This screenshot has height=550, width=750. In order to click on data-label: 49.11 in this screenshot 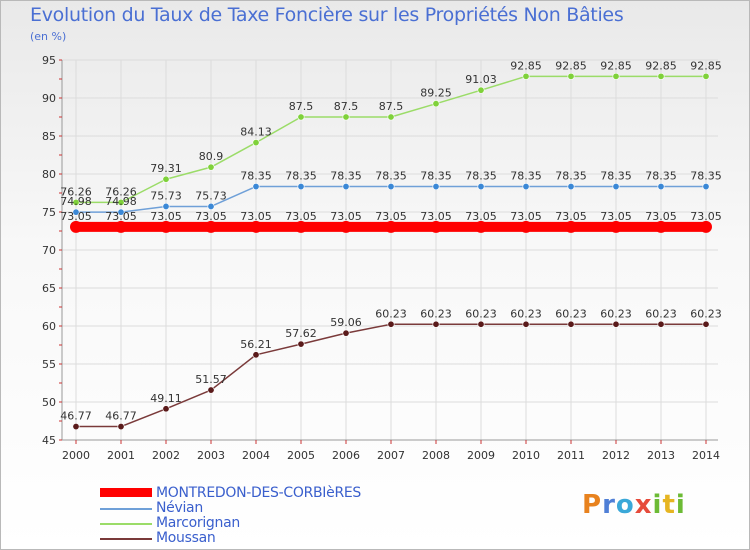, I will do `click(166, 398)`.